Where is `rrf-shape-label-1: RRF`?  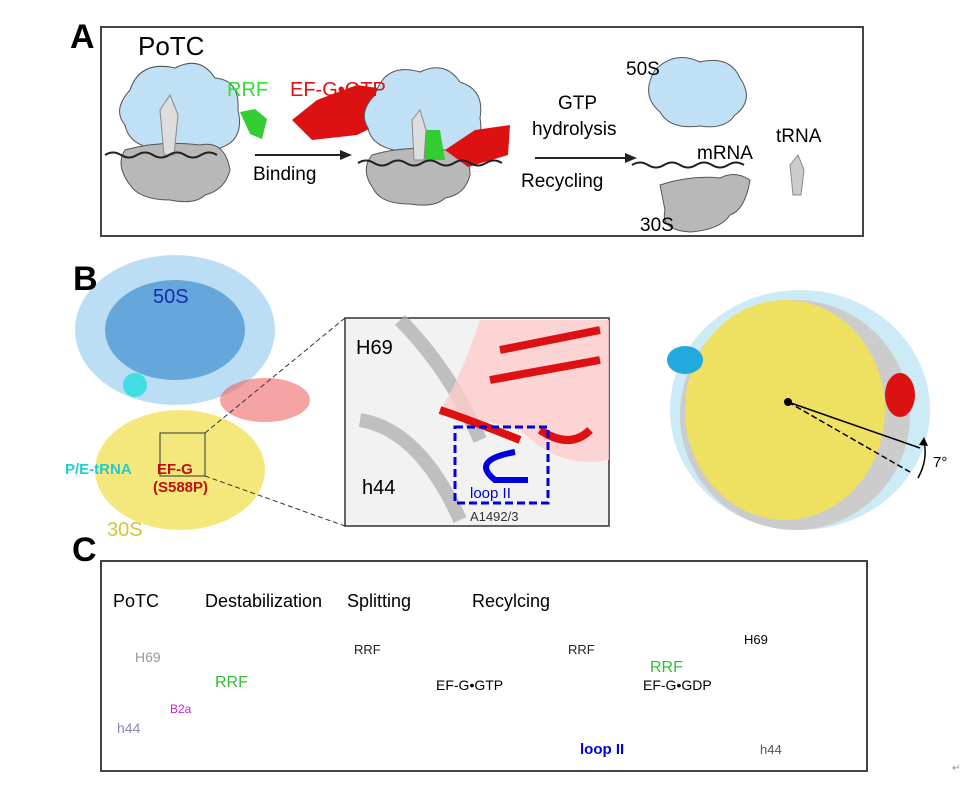
rrf-shape-label-1: RRF is located at coordinates (367, 649).